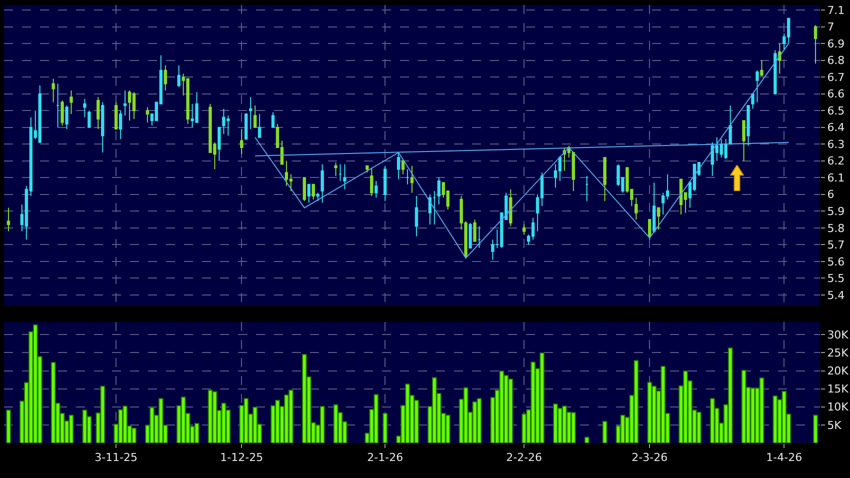 This screenshot has width=850, height=478. I want to click on x-tick-label: 2-3-26, so click(650, 457).